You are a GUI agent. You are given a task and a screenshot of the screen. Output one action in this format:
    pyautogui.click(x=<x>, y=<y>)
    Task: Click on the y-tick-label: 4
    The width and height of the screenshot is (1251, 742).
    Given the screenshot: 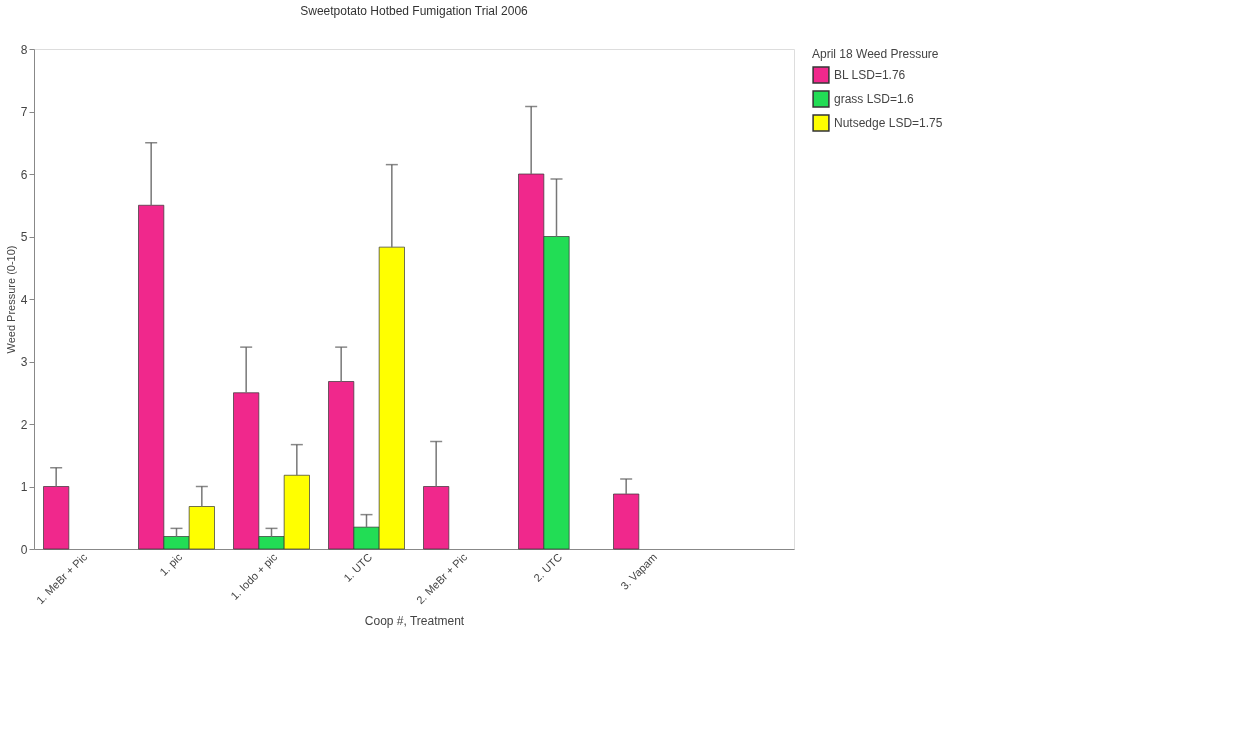 What is the action you would take?
    pyautogui.click(x=24, y=299)
    